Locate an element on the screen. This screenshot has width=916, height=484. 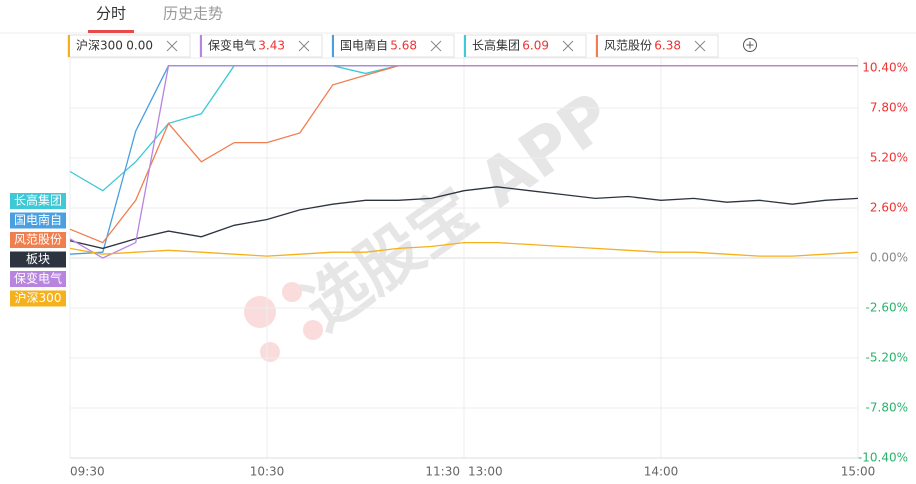
x-tick-label: 09:30 is located at coordinates (87, 472).